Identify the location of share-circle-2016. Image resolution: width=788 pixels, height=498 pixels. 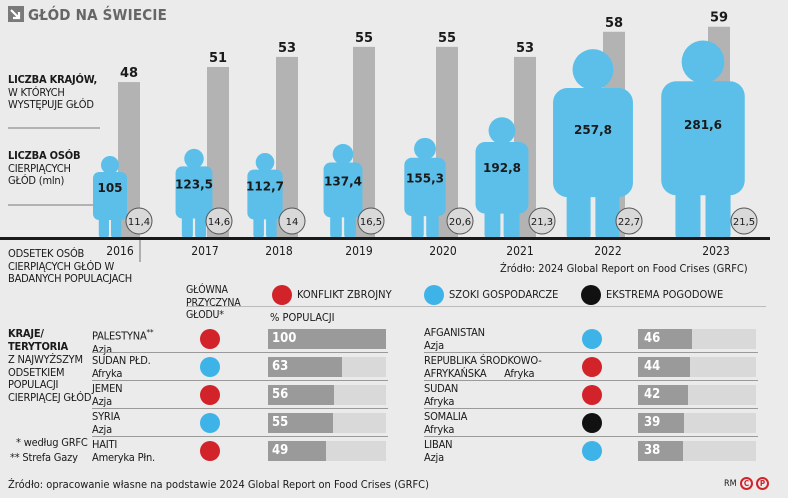
(139, 221).